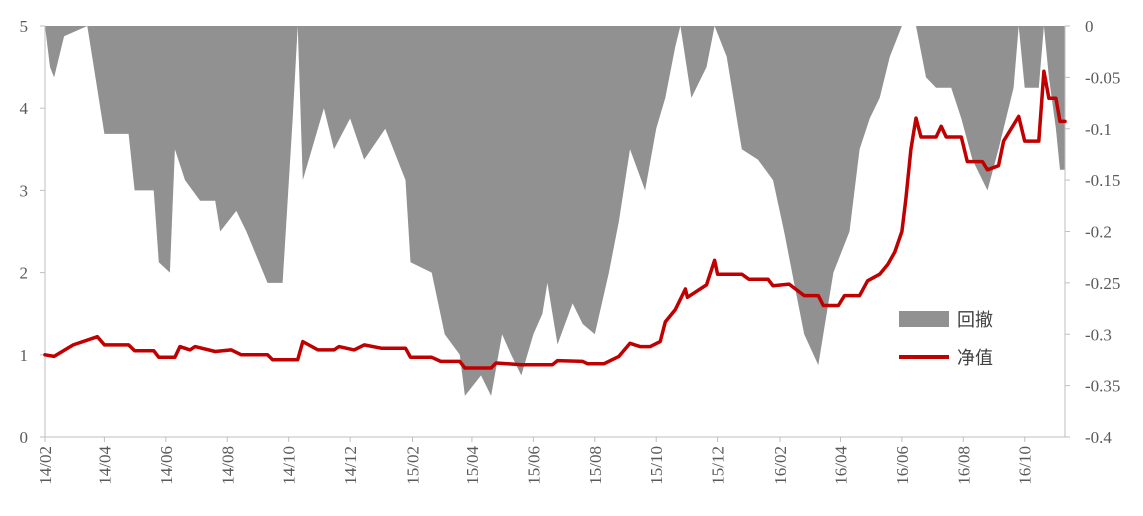 Image resolution: width=1143 pixels, height=516 pixels. What do you see at coordinates (24, 190) in the screenshot?
I see `left-y-tick-label: 3` at bounding box center [24, 190].